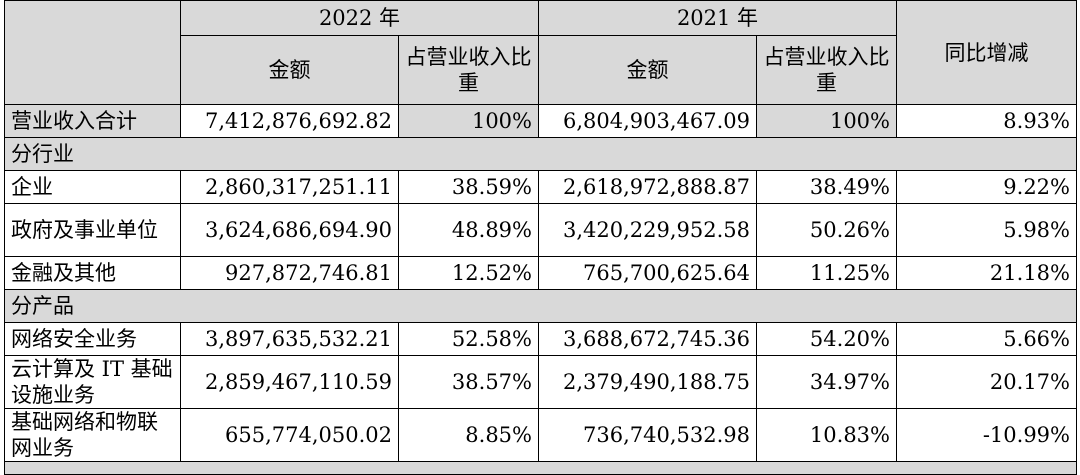 The width and height of the screenshot is (1080, 475). Describe the element at coordinates (289, 273) in the screenshot. I see `amount-2022: 927,872,746.81` at that location.